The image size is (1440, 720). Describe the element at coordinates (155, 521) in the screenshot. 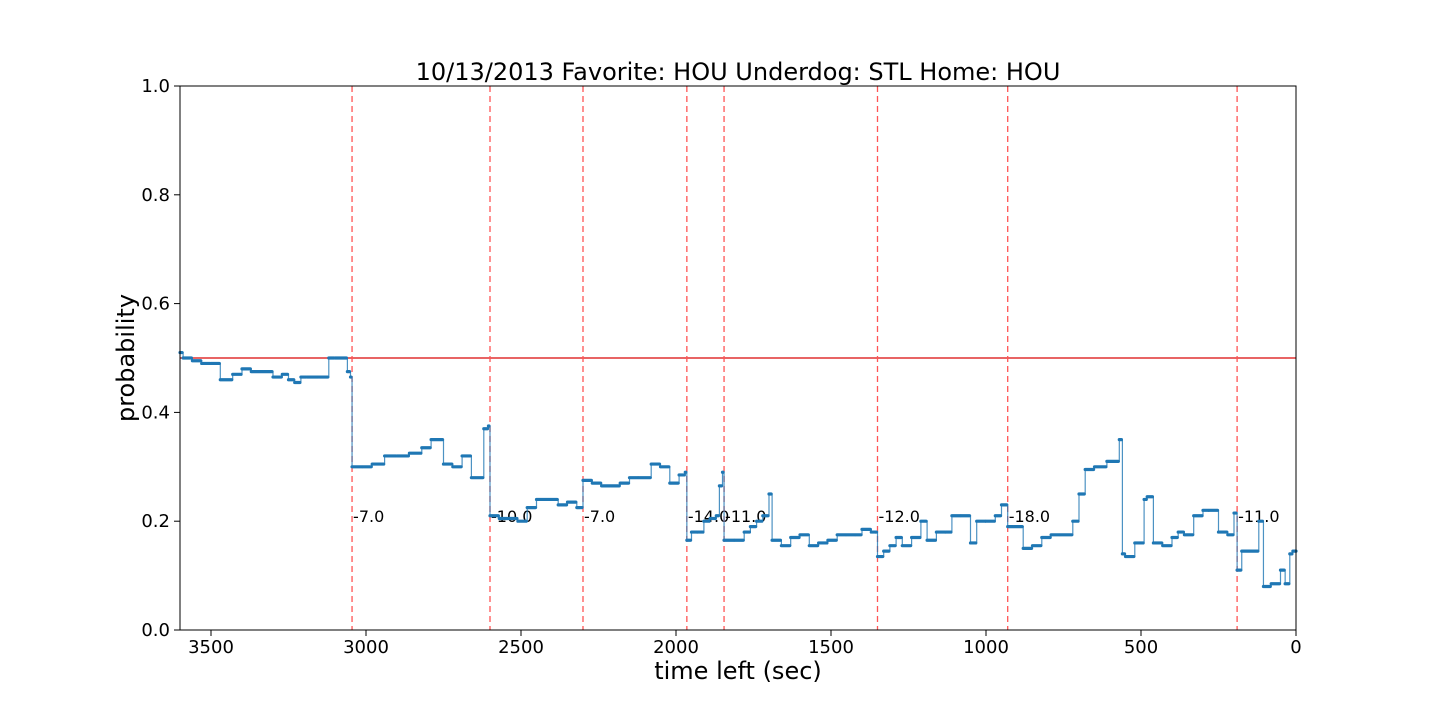

I see `y-tick-label: 0.2` at that location.